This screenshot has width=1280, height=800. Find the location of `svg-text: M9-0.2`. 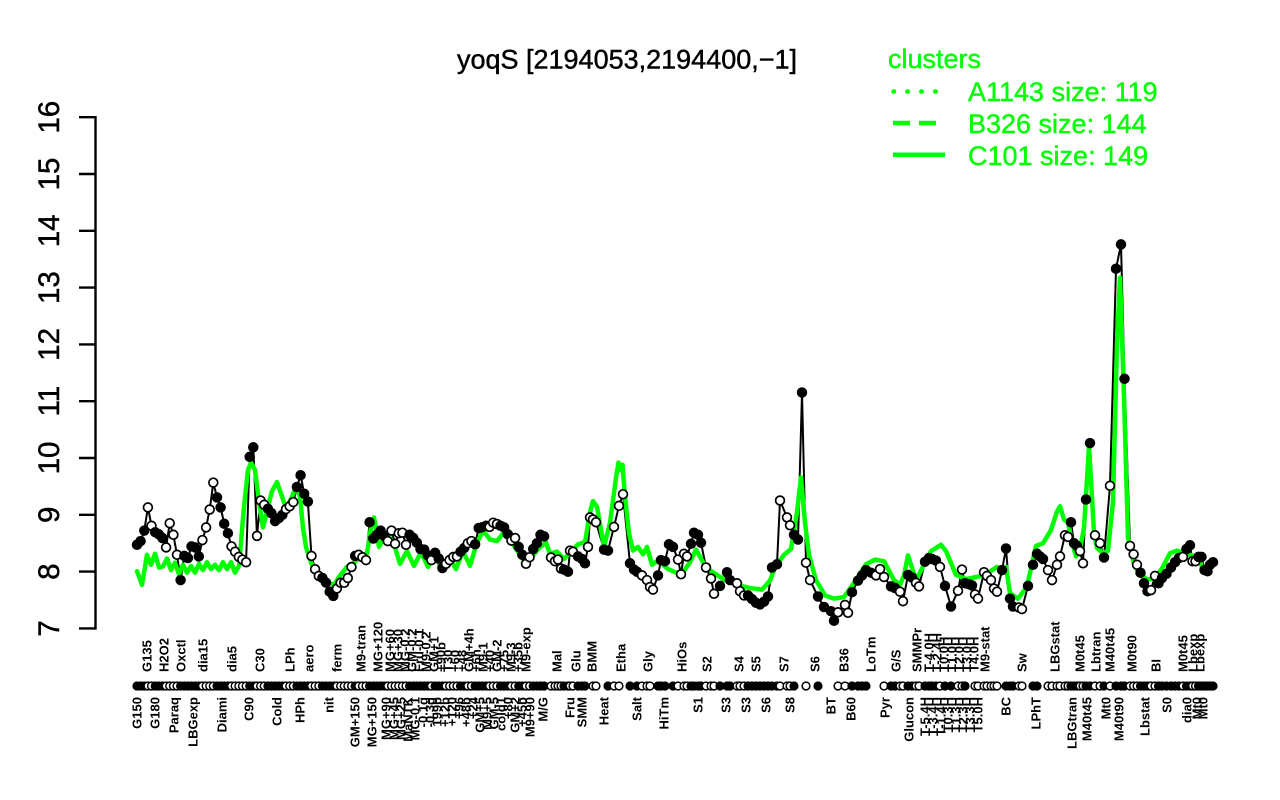

svg-text: M9-0.2 is located at coordinates (426, 652).